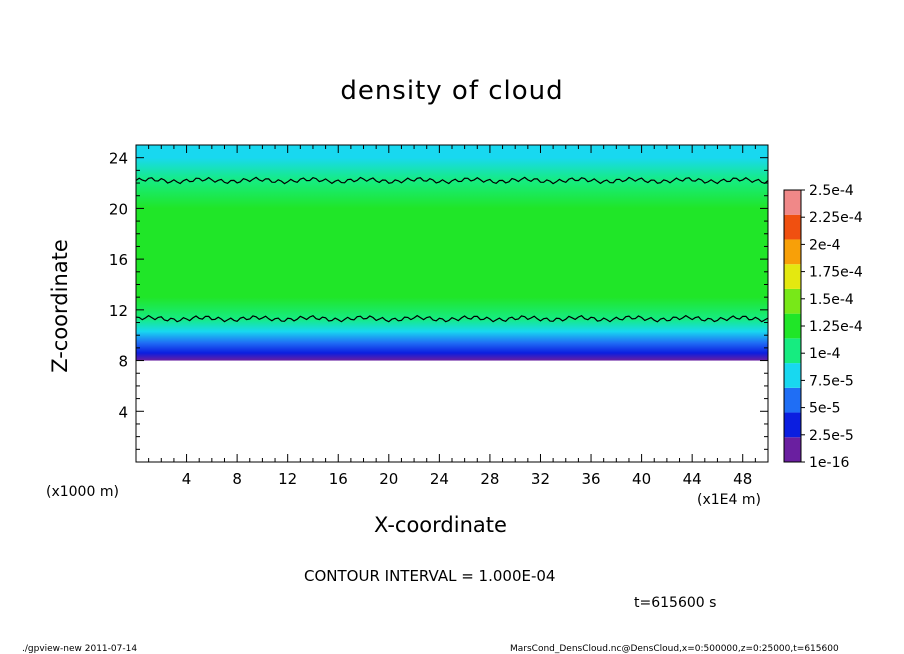  I want to click on colorbar-label: 2.5e-4, so click(831, 191).